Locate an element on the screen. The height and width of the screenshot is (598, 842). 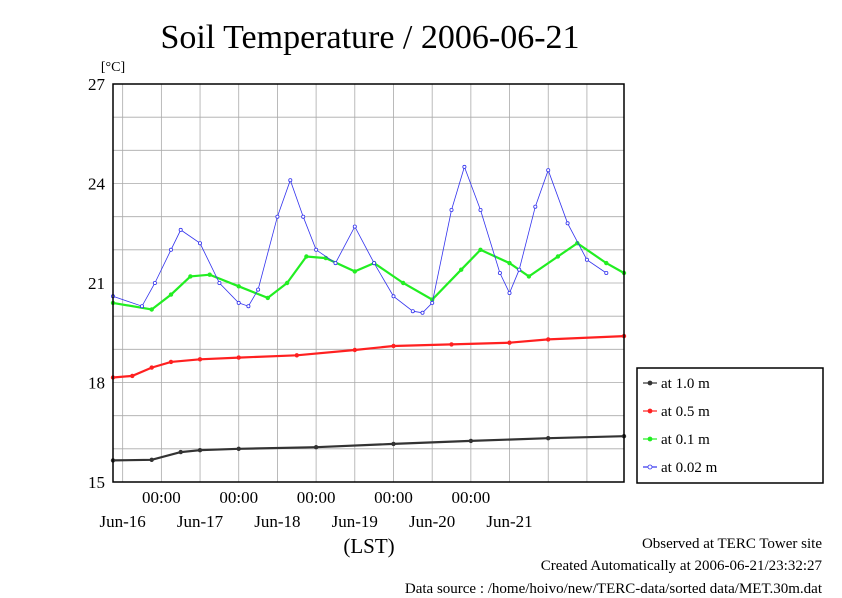
legend-label: at 0.02 m is located at coordinates (689, 468).